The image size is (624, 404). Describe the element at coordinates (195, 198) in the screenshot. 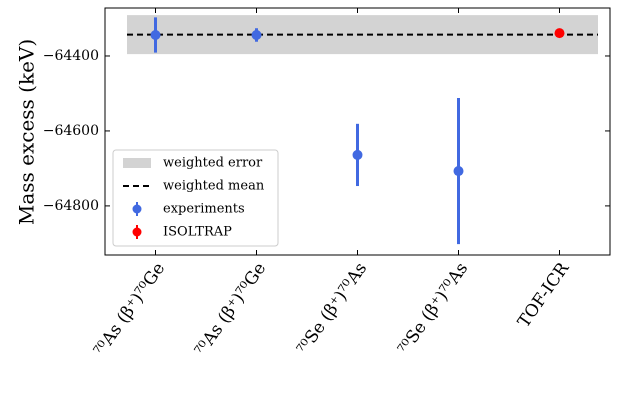

I see `legend-box` at that location.